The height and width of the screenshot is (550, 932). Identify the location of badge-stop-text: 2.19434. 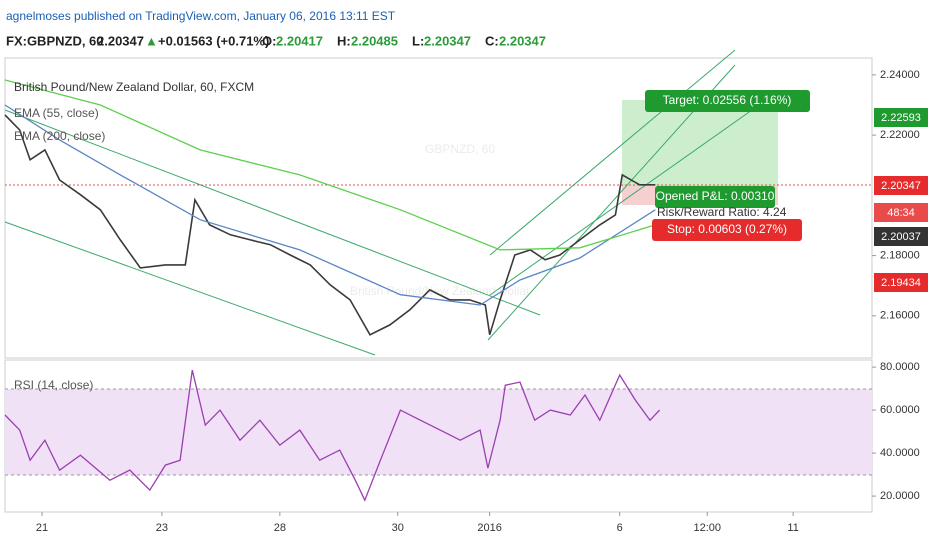
(901, 283).